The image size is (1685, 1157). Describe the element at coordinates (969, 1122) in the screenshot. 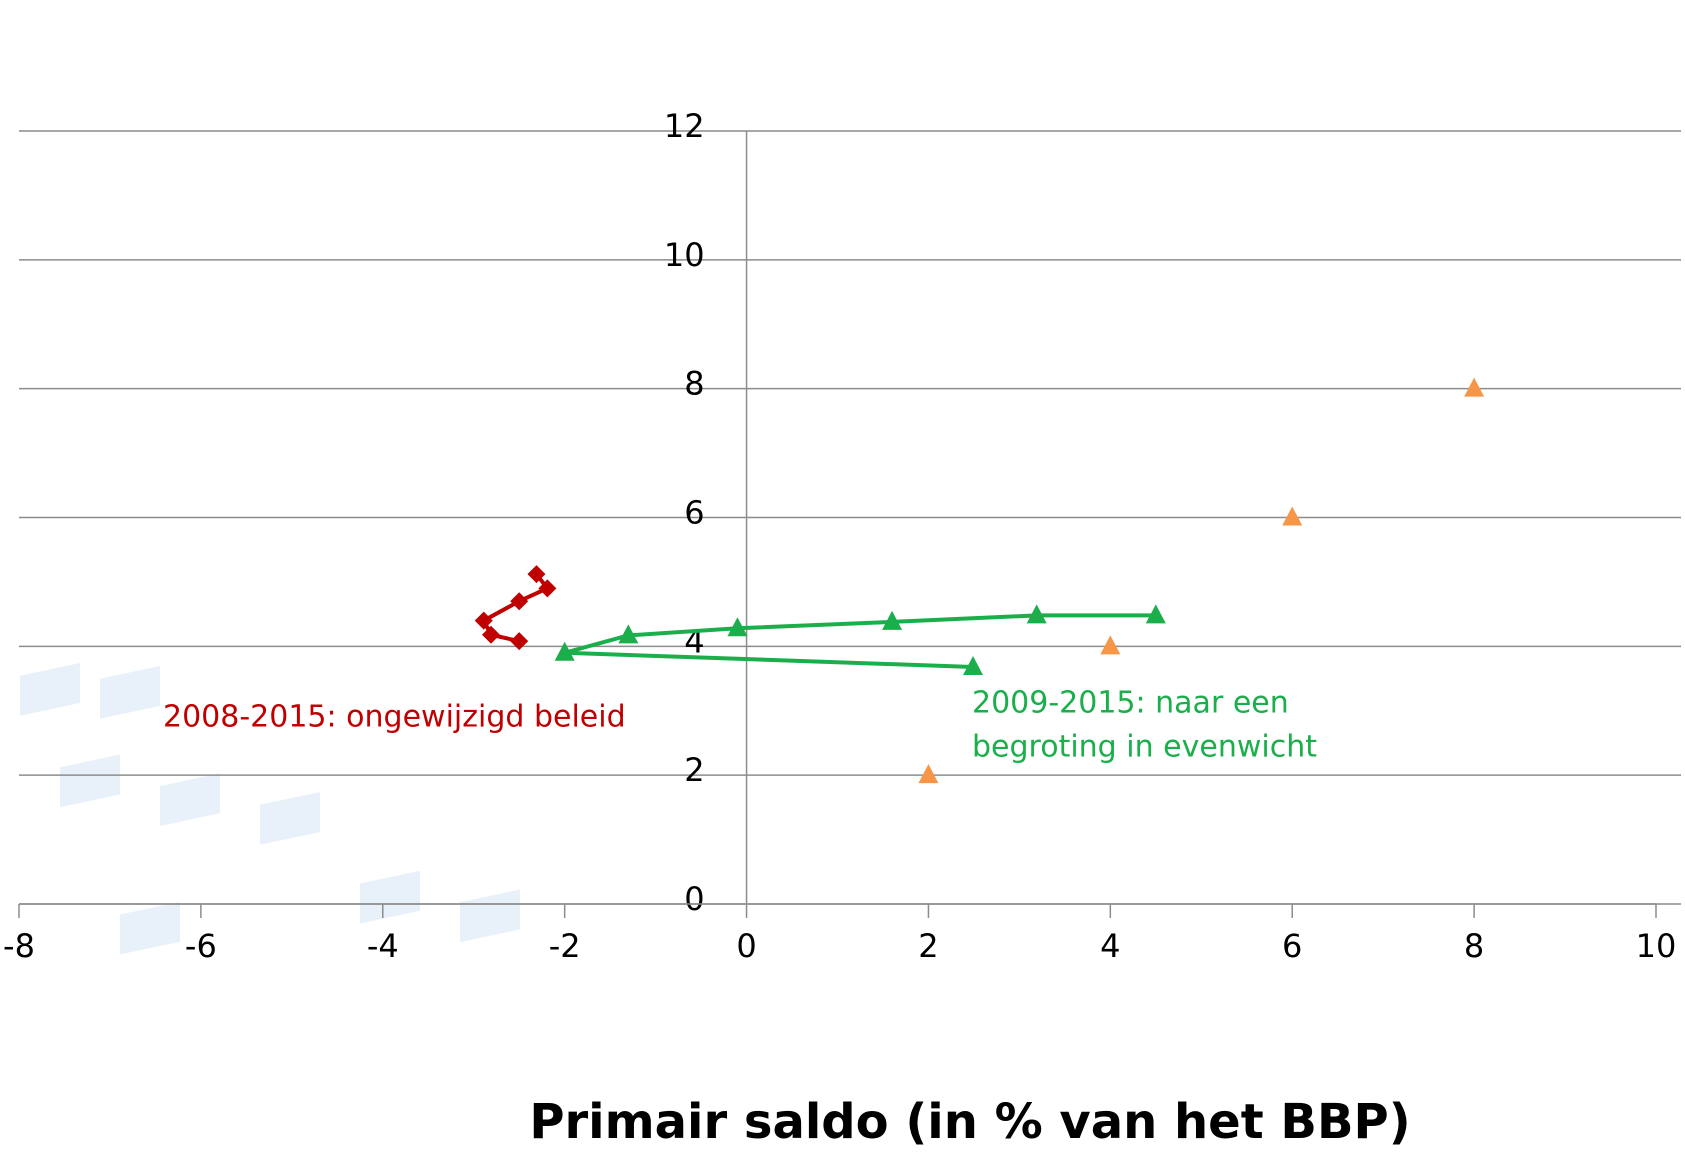

I see `x-axis-title: Primair saldo (in % van het BBP)` at that location.